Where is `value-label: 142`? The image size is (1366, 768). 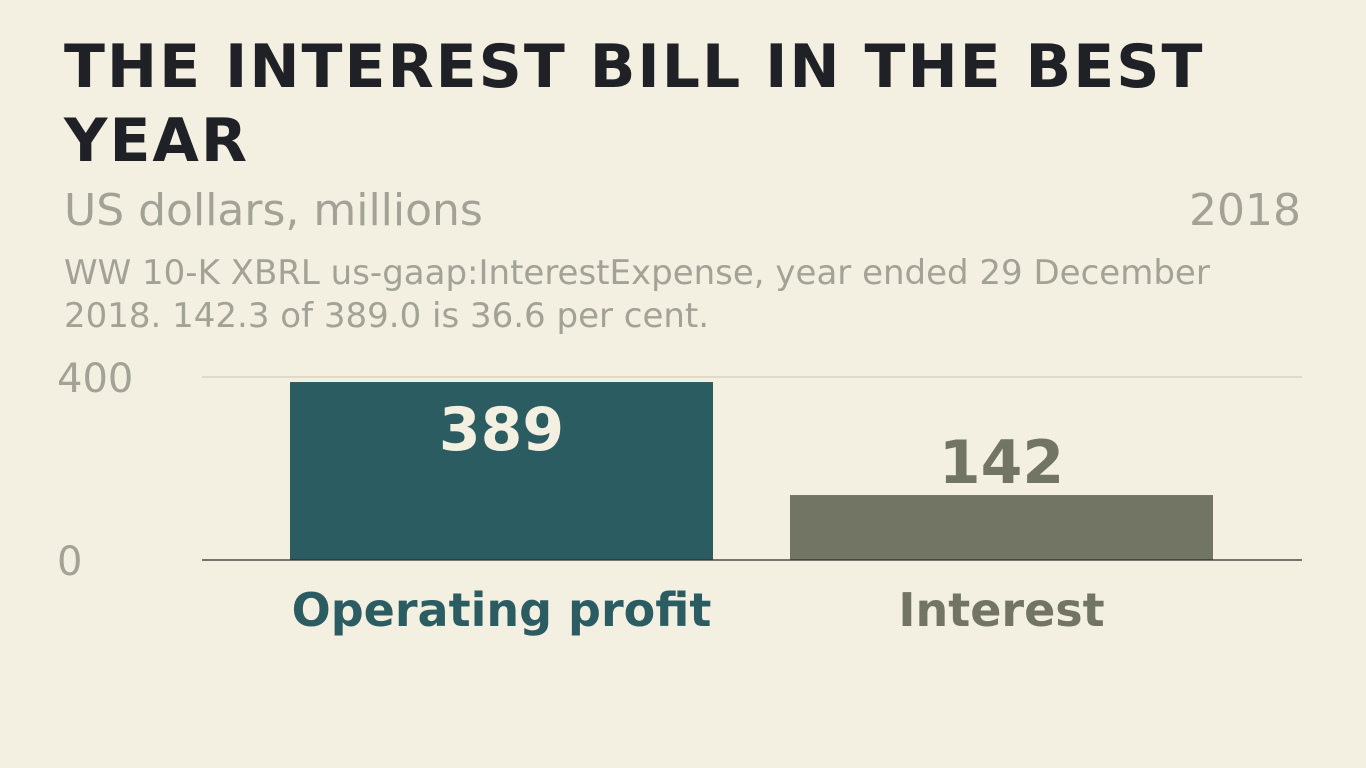 value-label: 142 is located at coordinates (1001, 463).